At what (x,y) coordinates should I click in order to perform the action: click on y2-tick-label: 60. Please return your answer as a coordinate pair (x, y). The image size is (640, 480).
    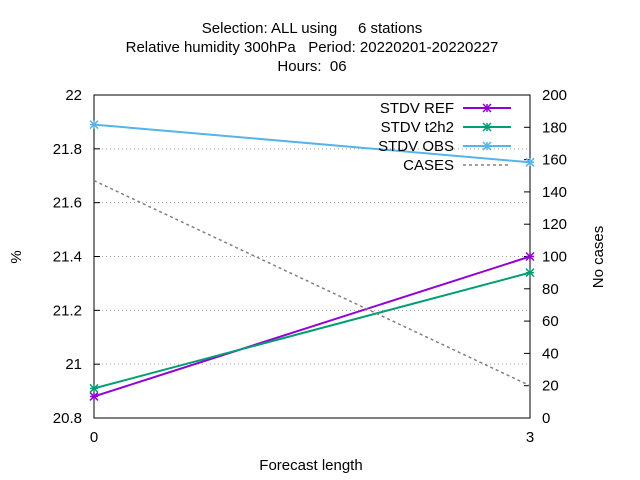
    Looking at the image, I should click on (550, 321).